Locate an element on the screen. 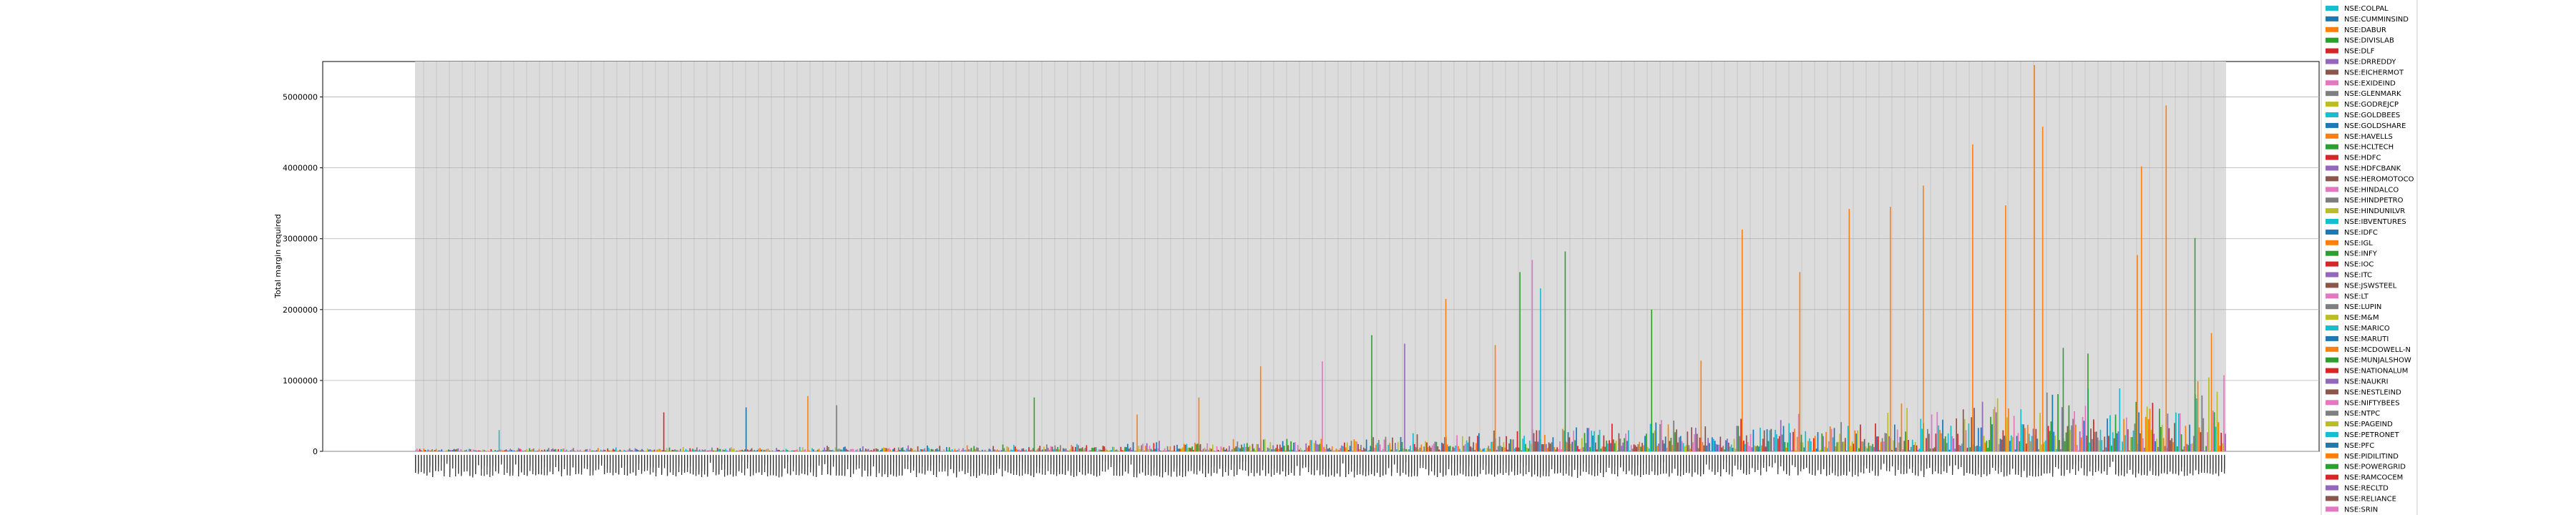  legend-label: NSE:INFY is located at coordinates (2361, 254).